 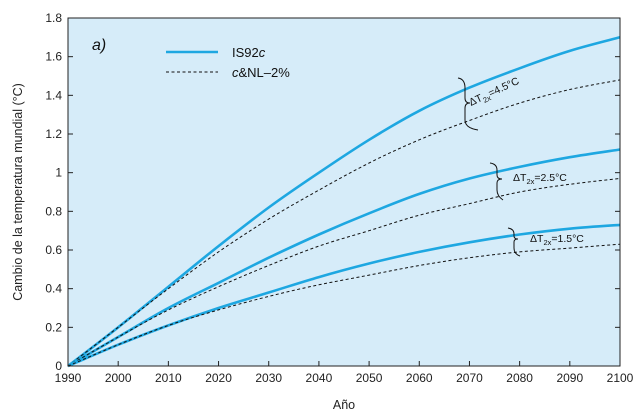 What do you see at coordinates (53, 18) in the screenshot?
I see `y-tick-label: 1.8` at bounding box center [53, 18].